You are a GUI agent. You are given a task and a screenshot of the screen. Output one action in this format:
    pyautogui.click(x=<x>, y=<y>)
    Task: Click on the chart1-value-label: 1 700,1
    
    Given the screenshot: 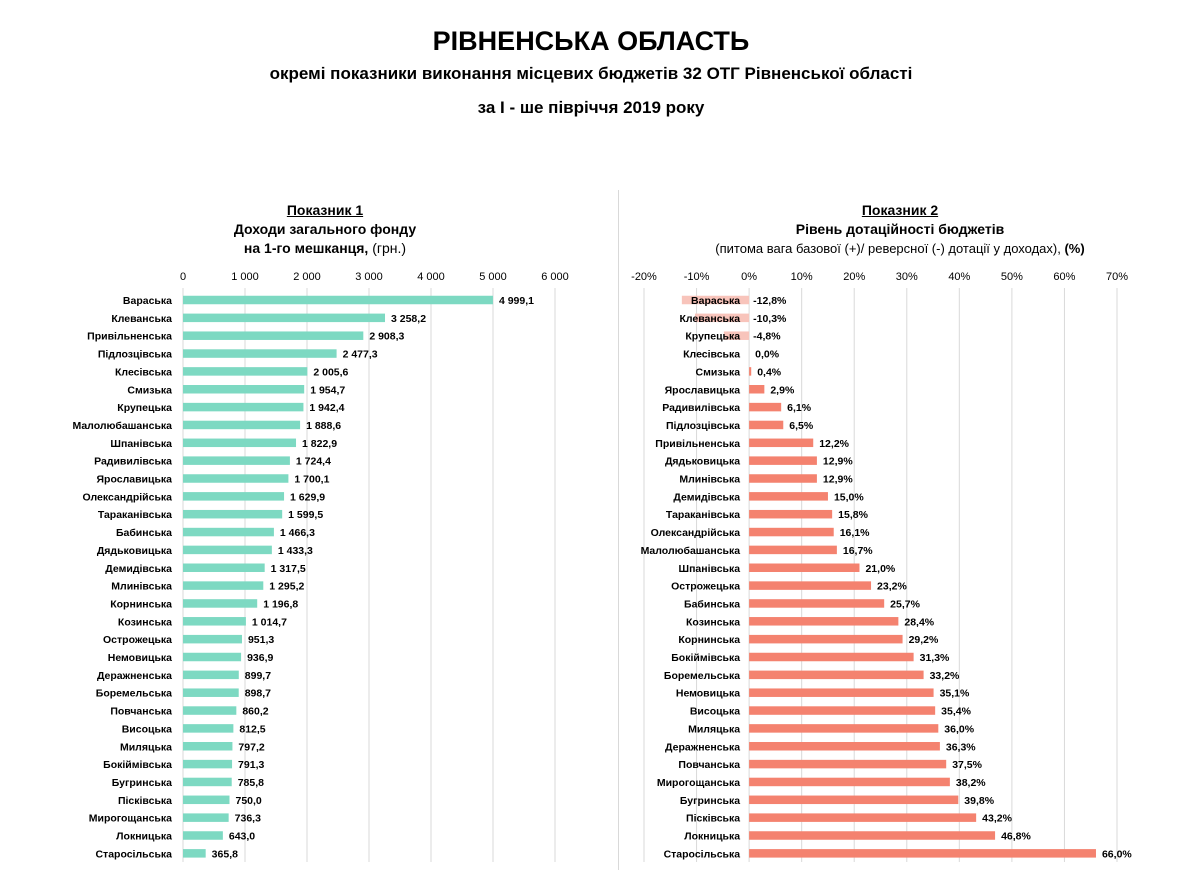 What is the action you would take?
    pyautogui.click(x=311, y=480)
    